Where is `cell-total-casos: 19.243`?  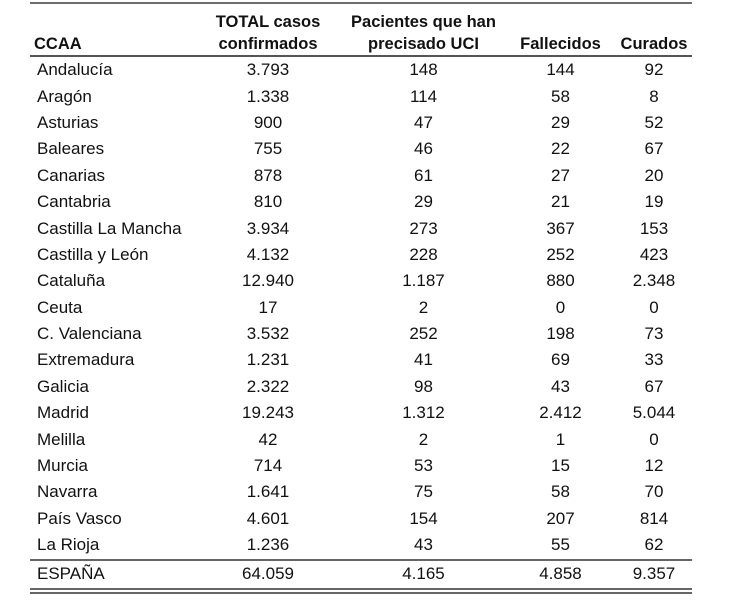 cell-total-casos: 19.243 is located at coordinates (268, 413).